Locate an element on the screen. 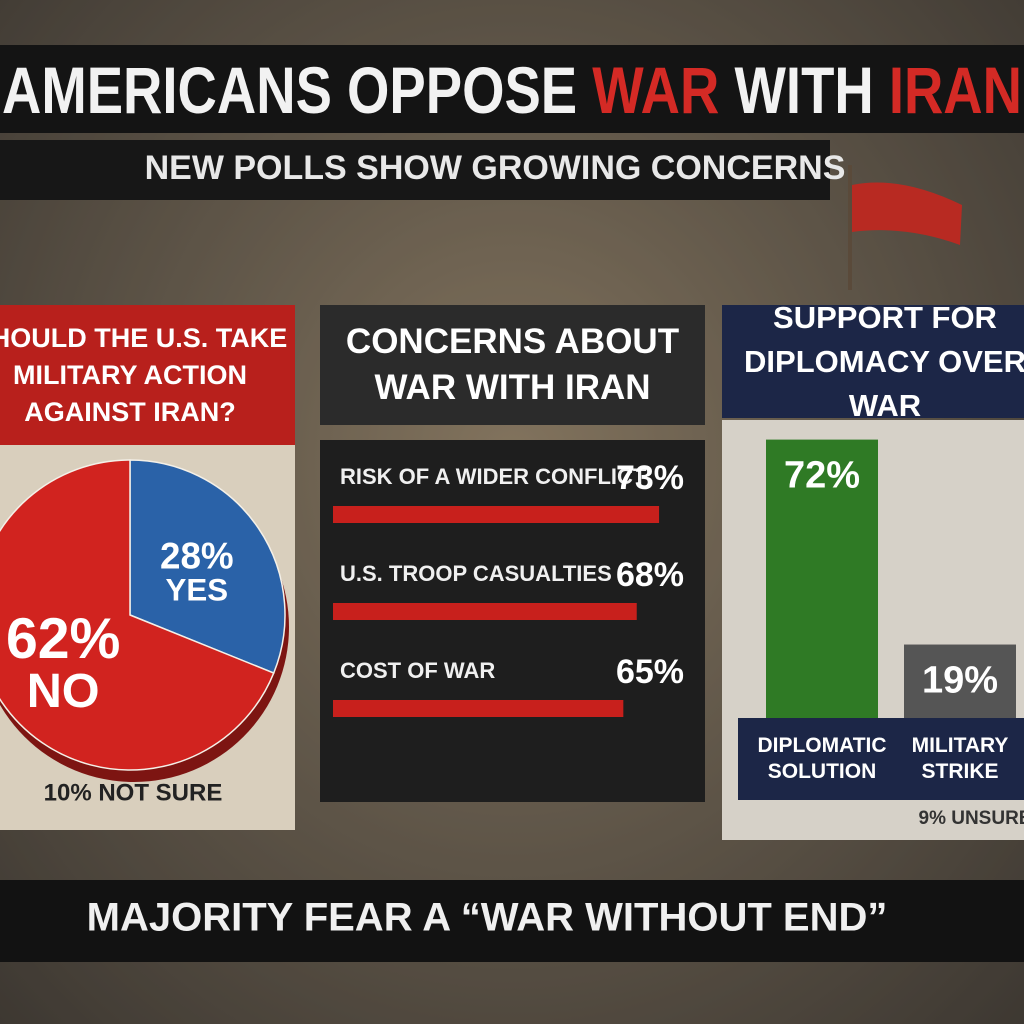 The image size is (1024, 1024). note: 10% NOT SURE is located at coordinates (133, 792).